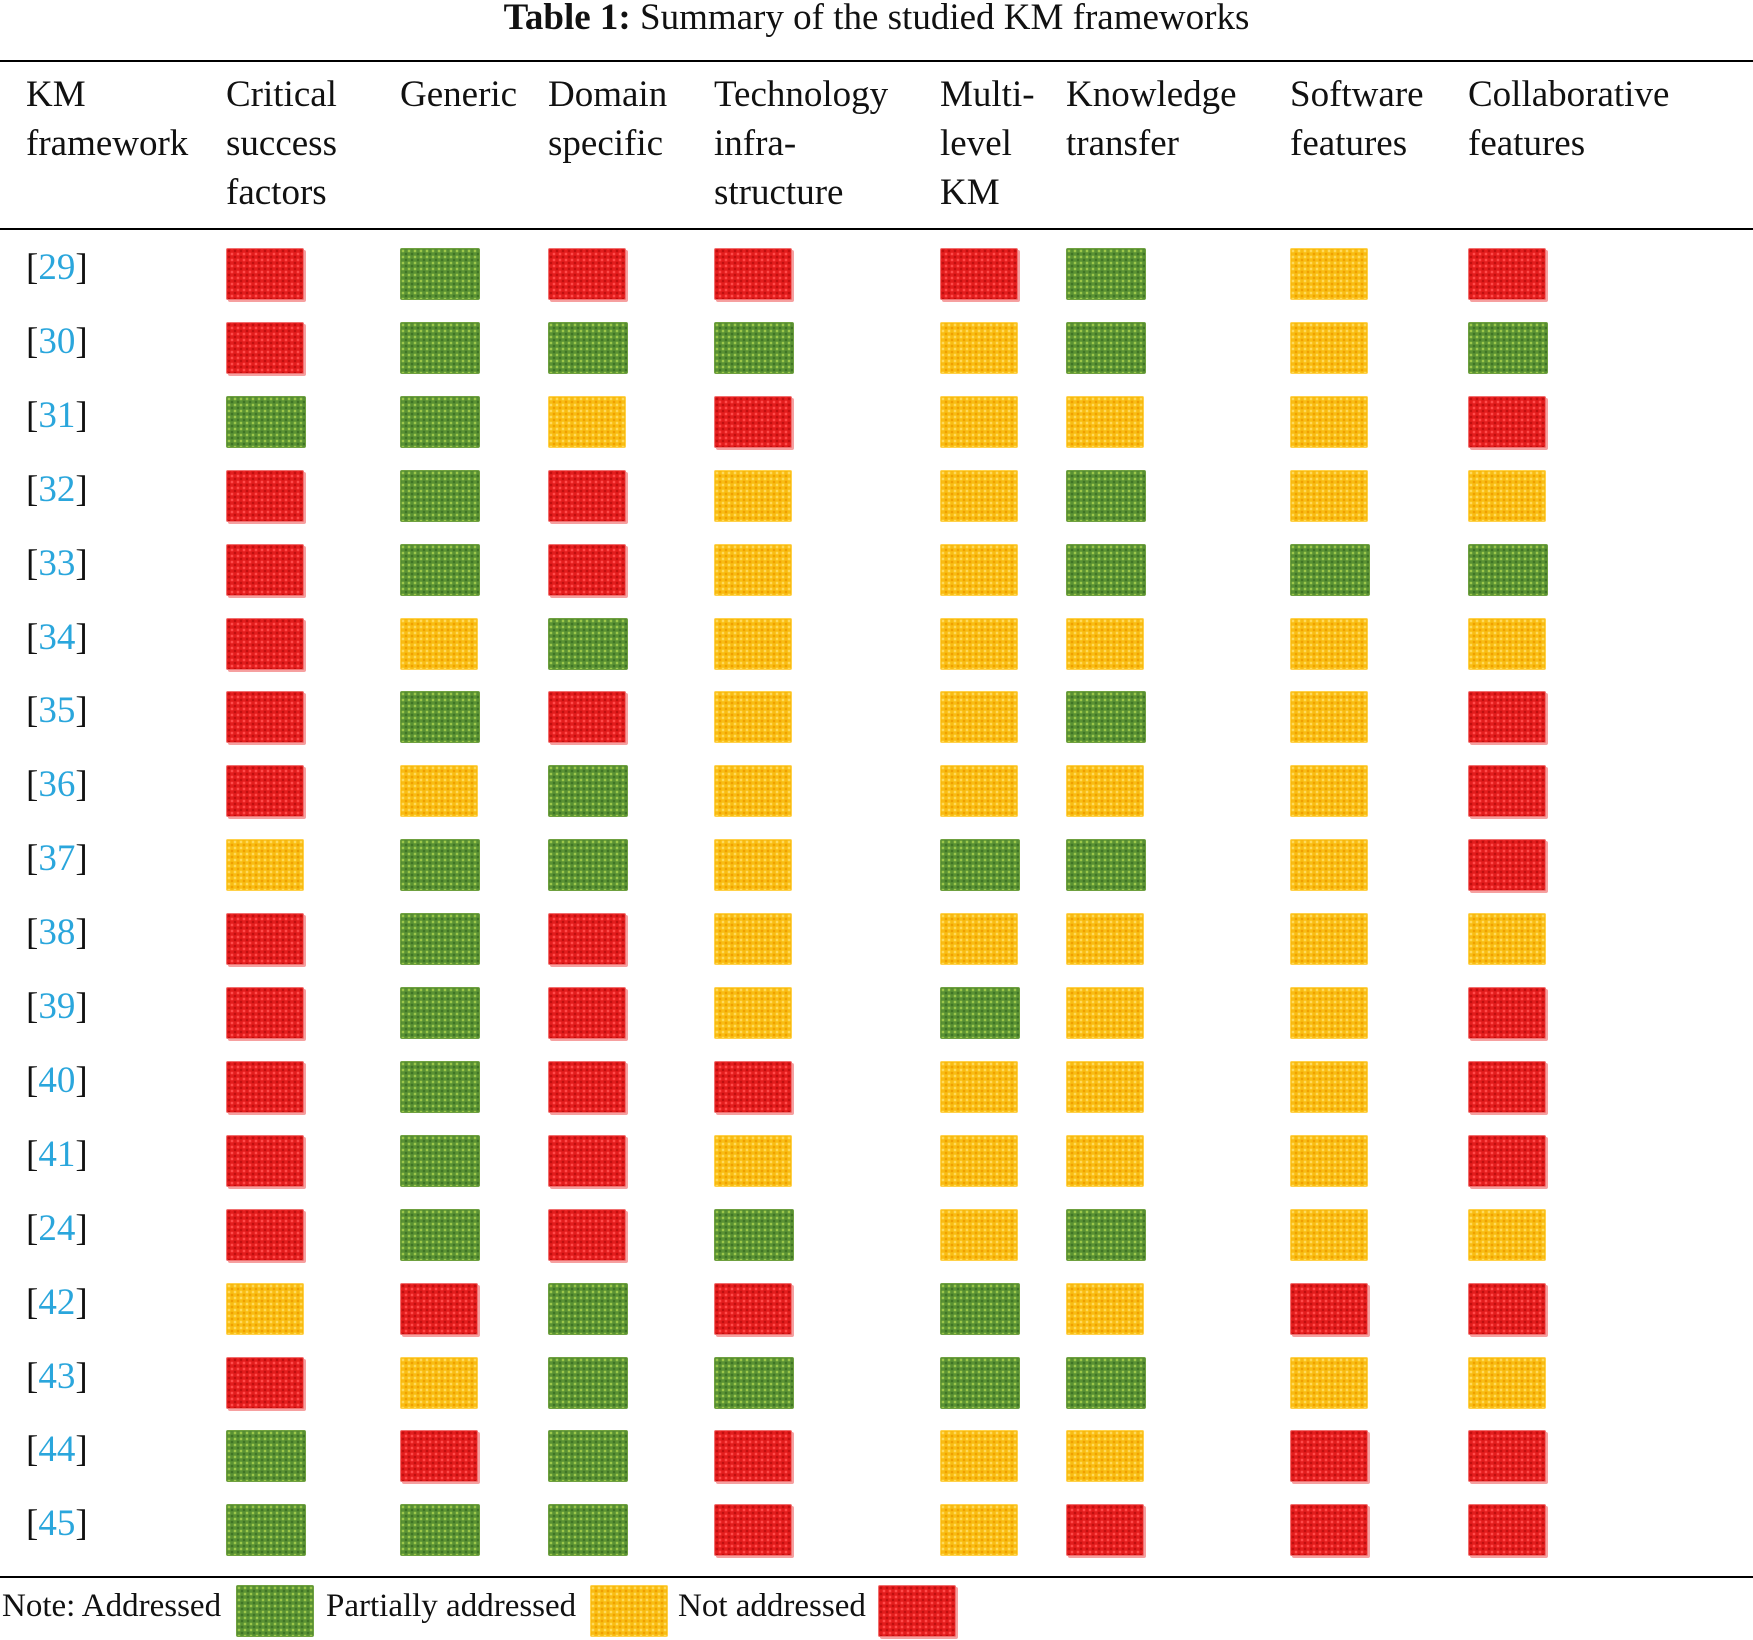  What do you see at coordinates (57, 1228) in the screenshot?
I see `citation-link: 24` at bounding box center [57, 1228].